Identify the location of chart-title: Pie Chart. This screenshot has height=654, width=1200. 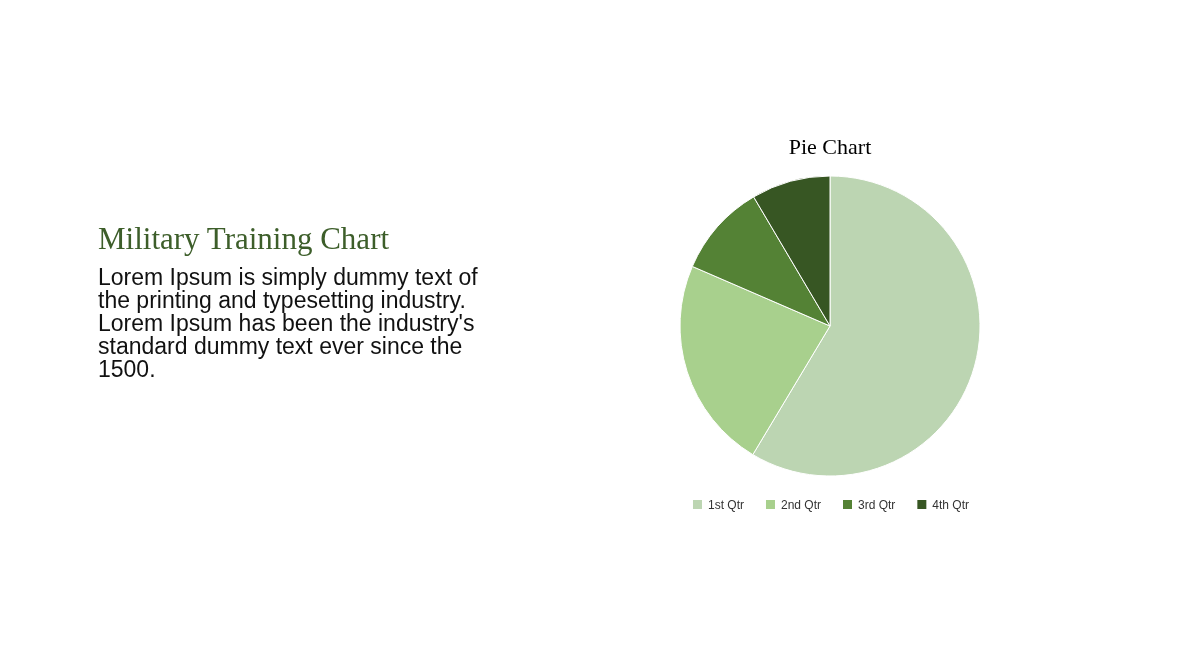
(830, 146).